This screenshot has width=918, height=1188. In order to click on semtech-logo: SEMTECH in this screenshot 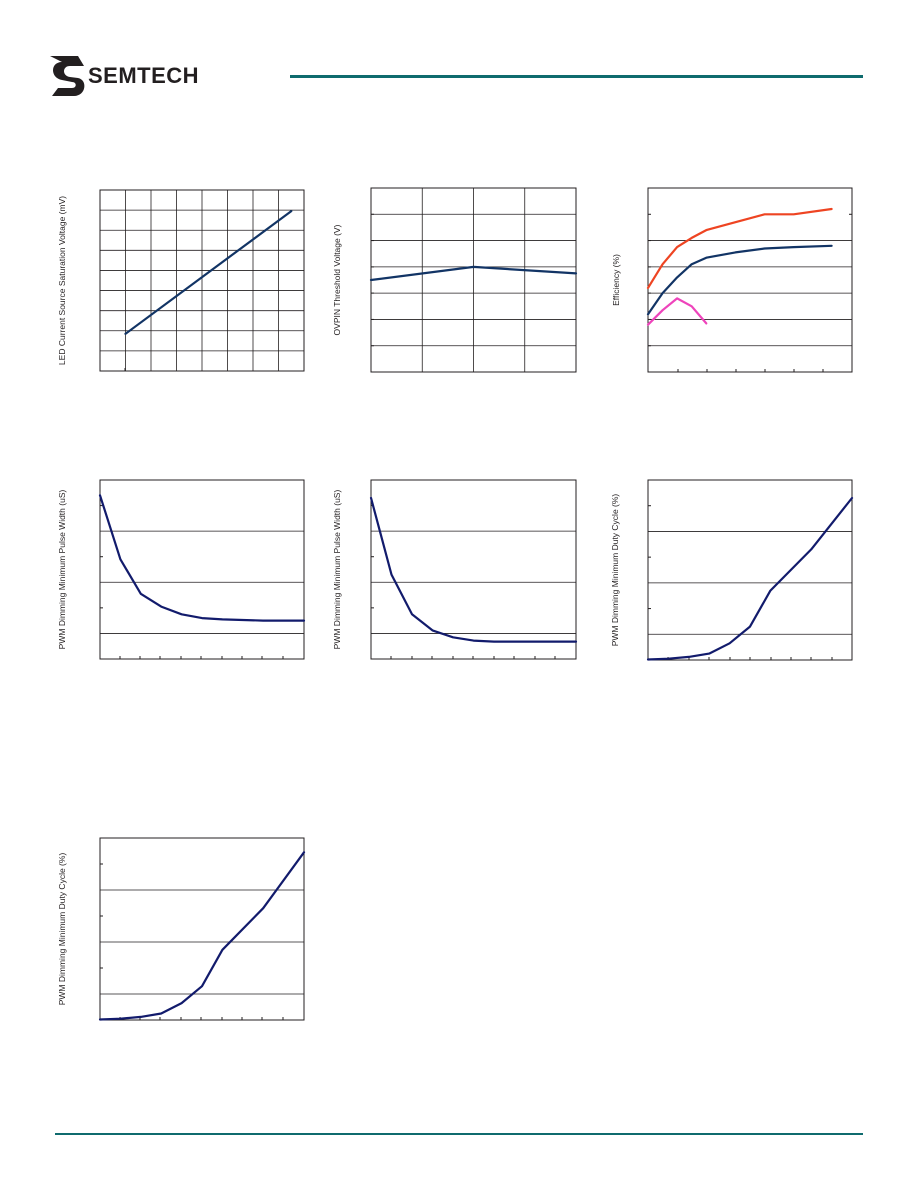, I will do `click(163, 75)`.